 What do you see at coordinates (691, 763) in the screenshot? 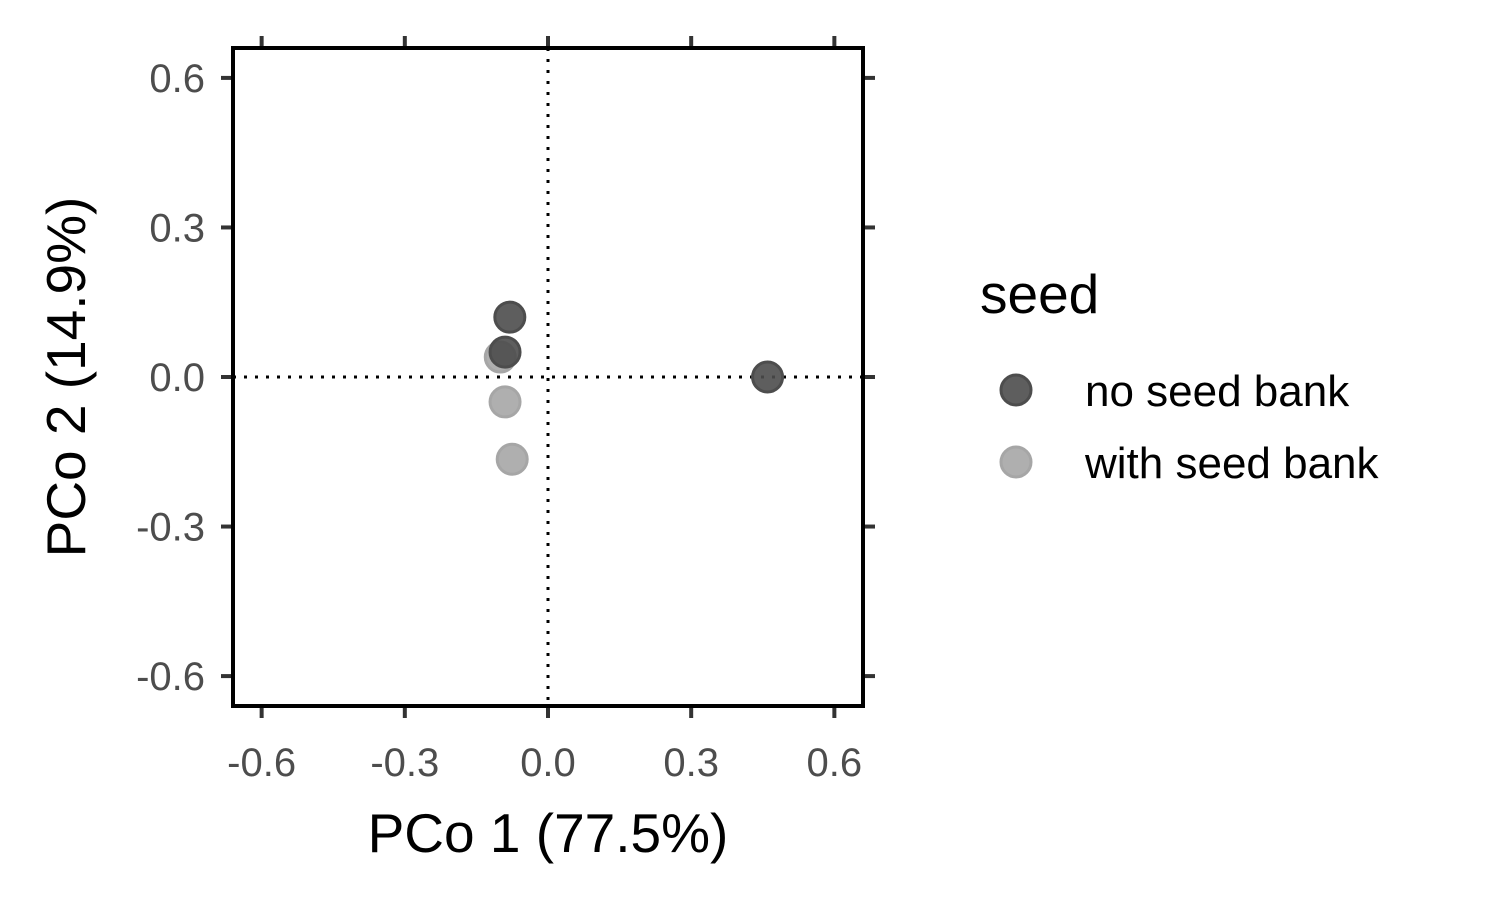
I see `x-tick-label: 0.3` at bounding box center [691, 763].